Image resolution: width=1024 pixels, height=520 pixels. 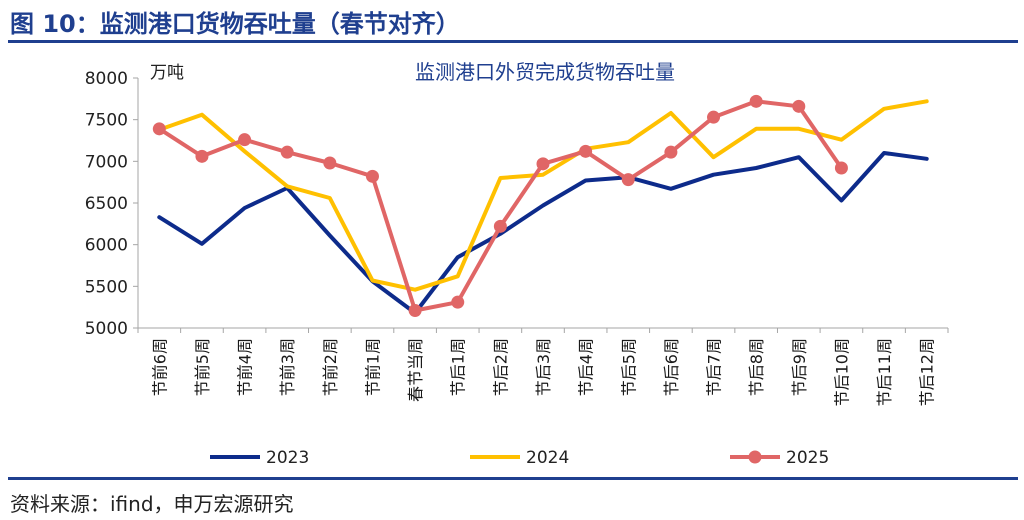 I want to click on legend-label: 2023, so click(x=287, y=458).